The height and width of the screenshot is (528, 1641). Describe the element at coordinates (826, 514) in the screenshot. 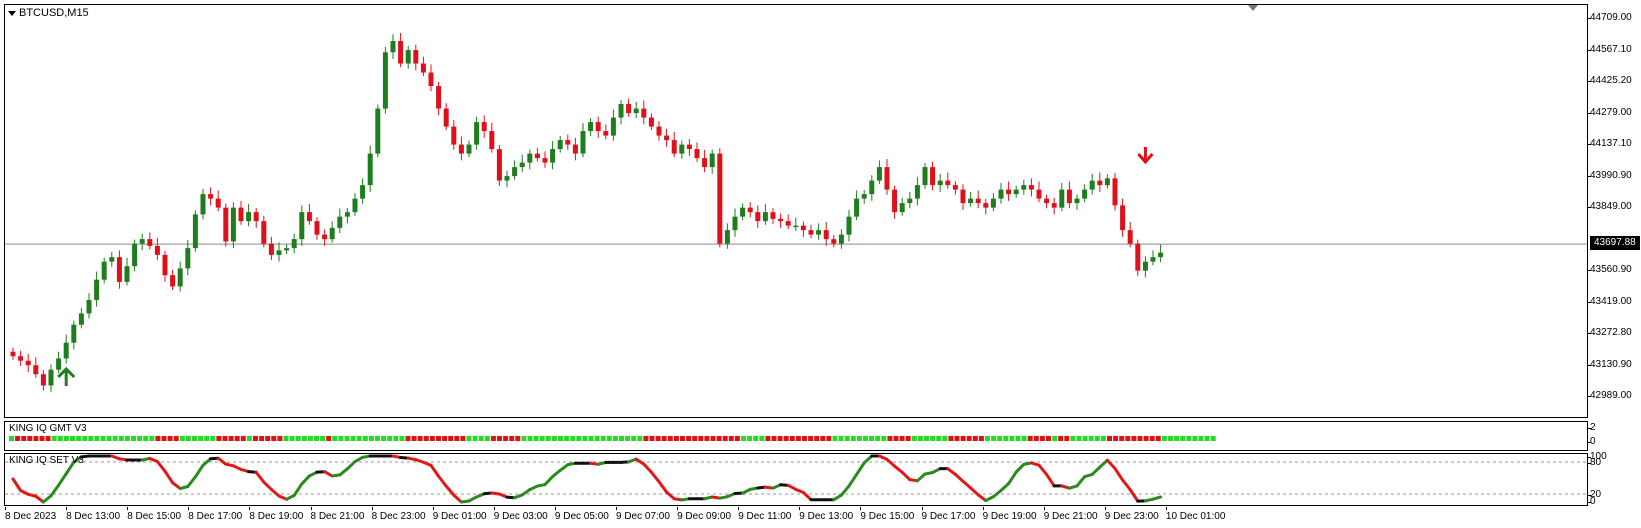

I see `time-label: 9 Dec 13:00` at that location.